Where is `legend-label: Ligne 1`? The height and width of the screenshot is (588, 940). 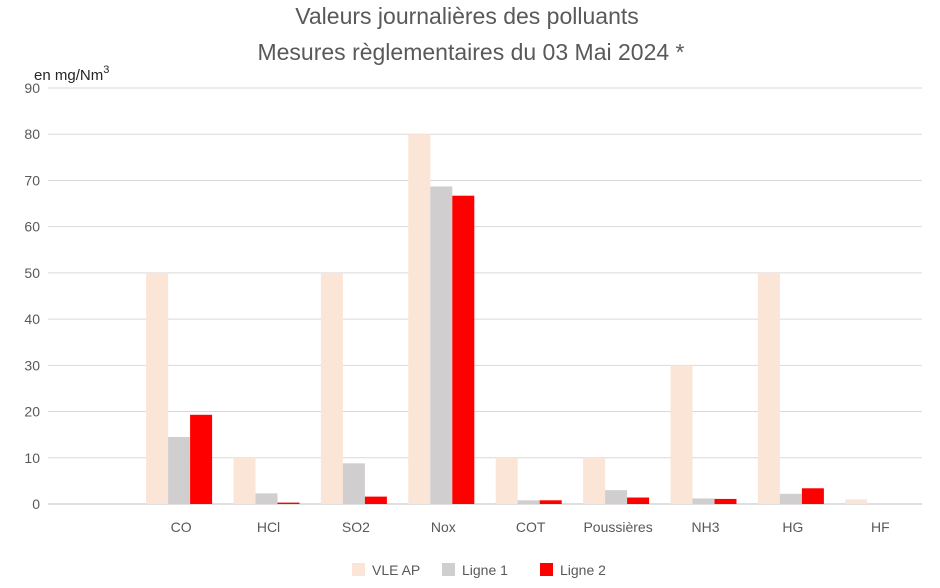
legend-label: Ligne 1 is located at coordinates (485, 570).